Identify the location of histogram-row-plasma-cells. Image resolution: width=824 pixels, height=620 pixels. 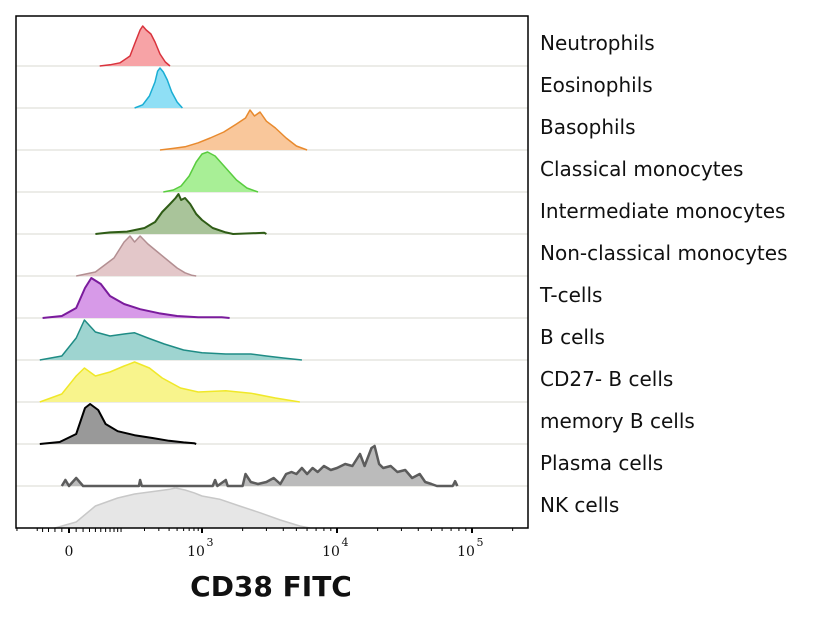
(272, 466).